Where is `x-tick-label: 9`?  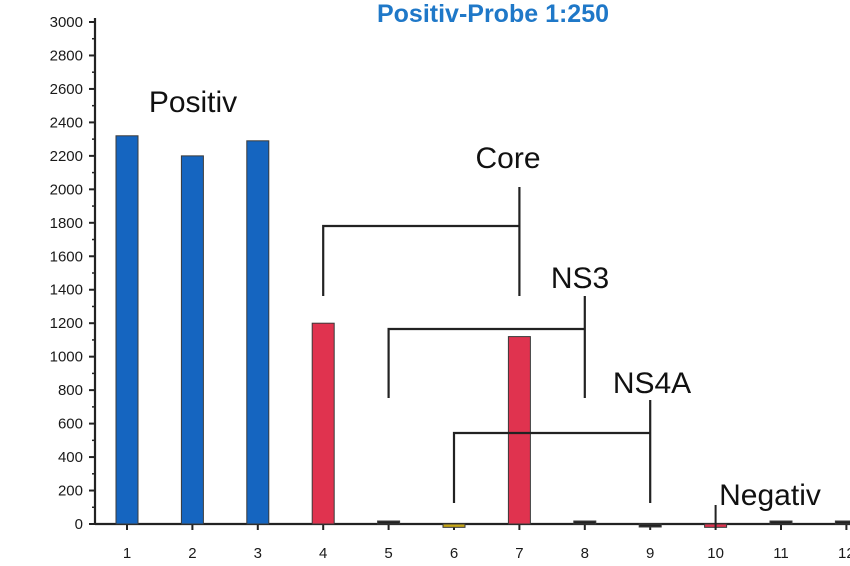 x-tick-label: 9 is located at coordinates (650, 553).